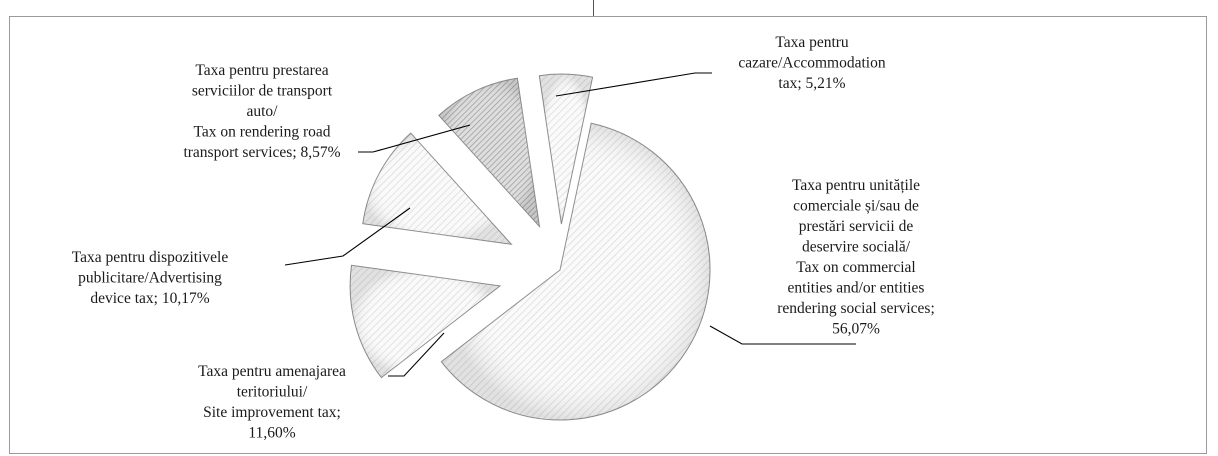 The image size is (1218, 456). Describe the element at coordinates (856, 288) in the screenshot. I see `slice-label-line: entities and/or entities` at that location.